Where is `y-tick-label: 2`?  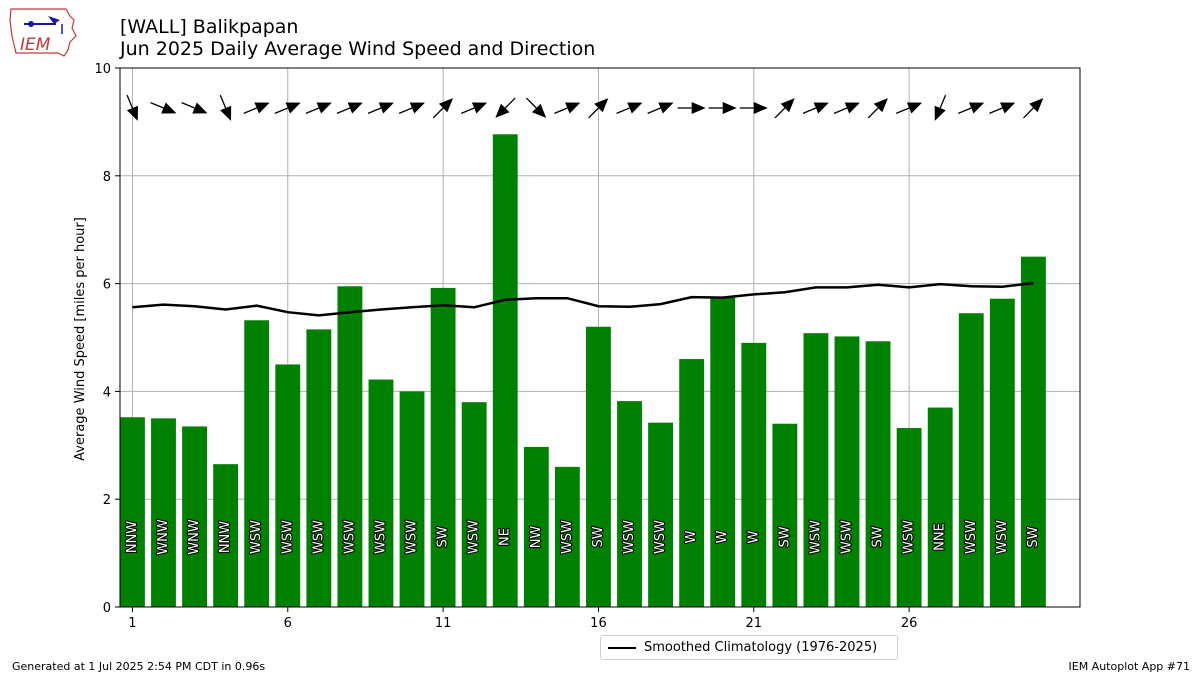 y-tick-label: 2 is located at coordinates (107, 500).